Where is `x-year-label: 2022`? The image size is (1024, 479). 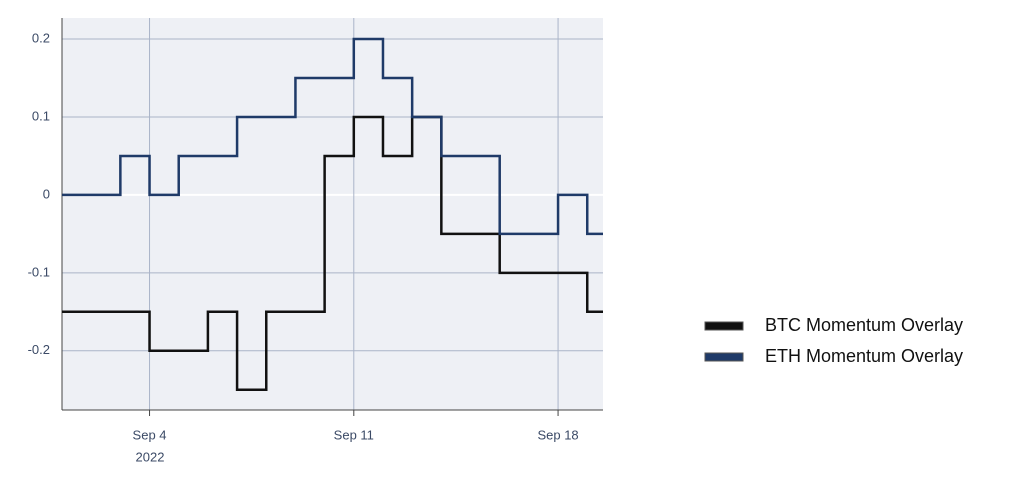
x-year-label: 2022 is located at coordinates (150, 456).